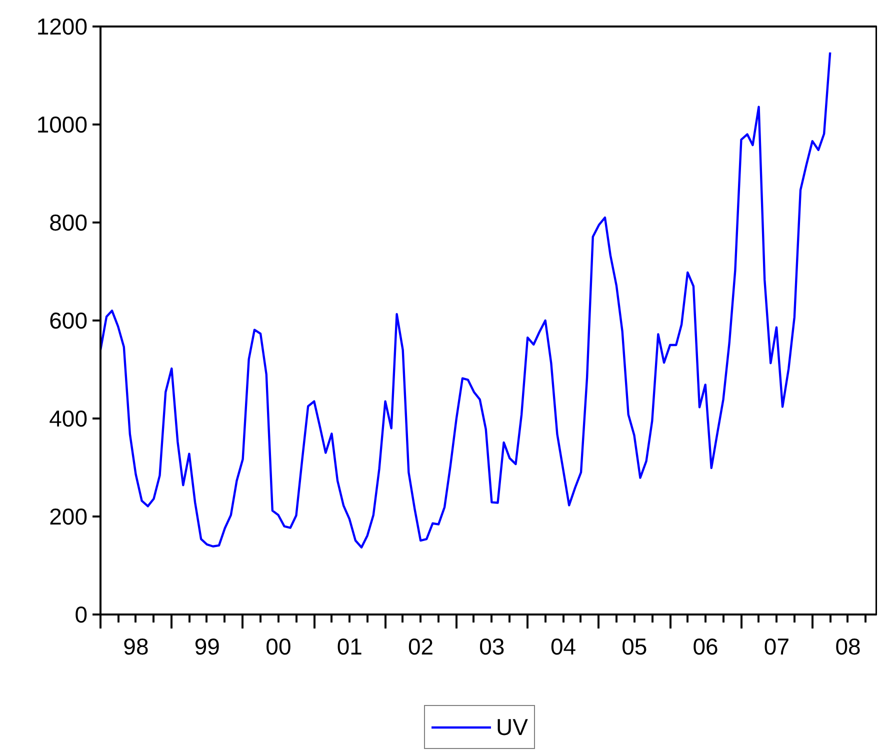 This screenshot has height=753, width=880. Describe the element at coordinates (68, 321) in the screenshot. I see `y-tick-label: 600` at that location.